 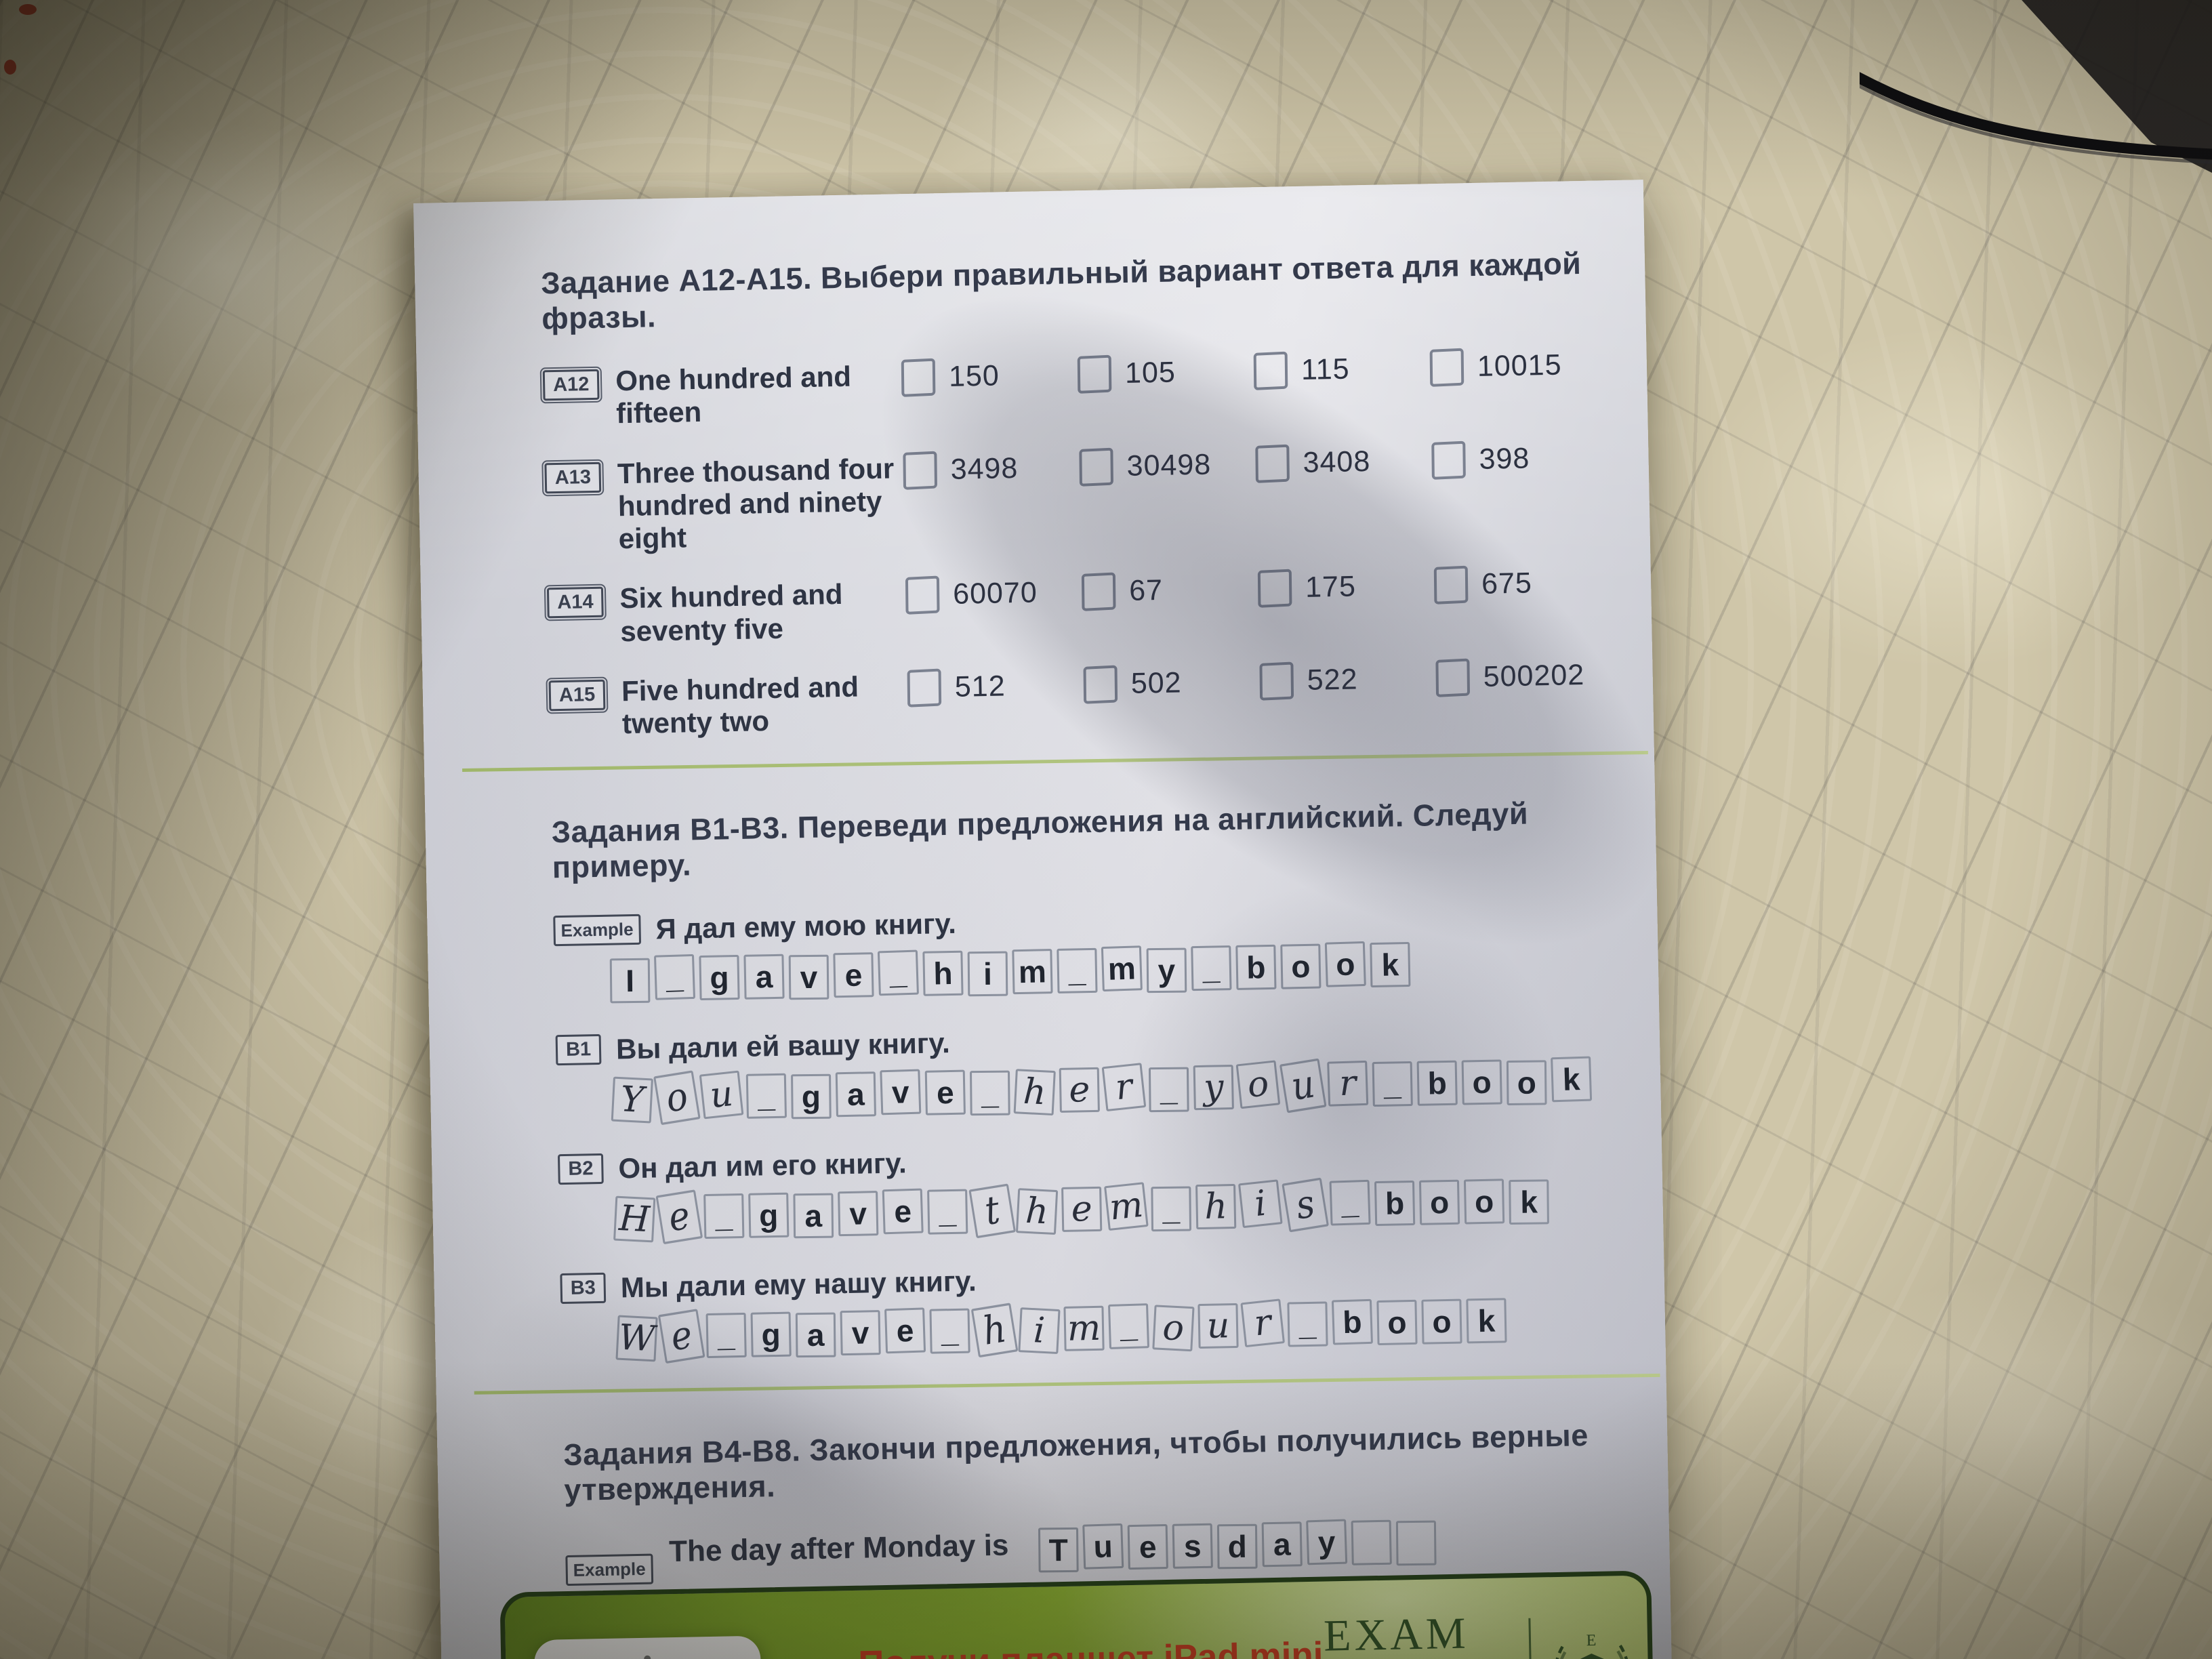 I want to click on letter-cell: Y, so click(x=632, y=1100).